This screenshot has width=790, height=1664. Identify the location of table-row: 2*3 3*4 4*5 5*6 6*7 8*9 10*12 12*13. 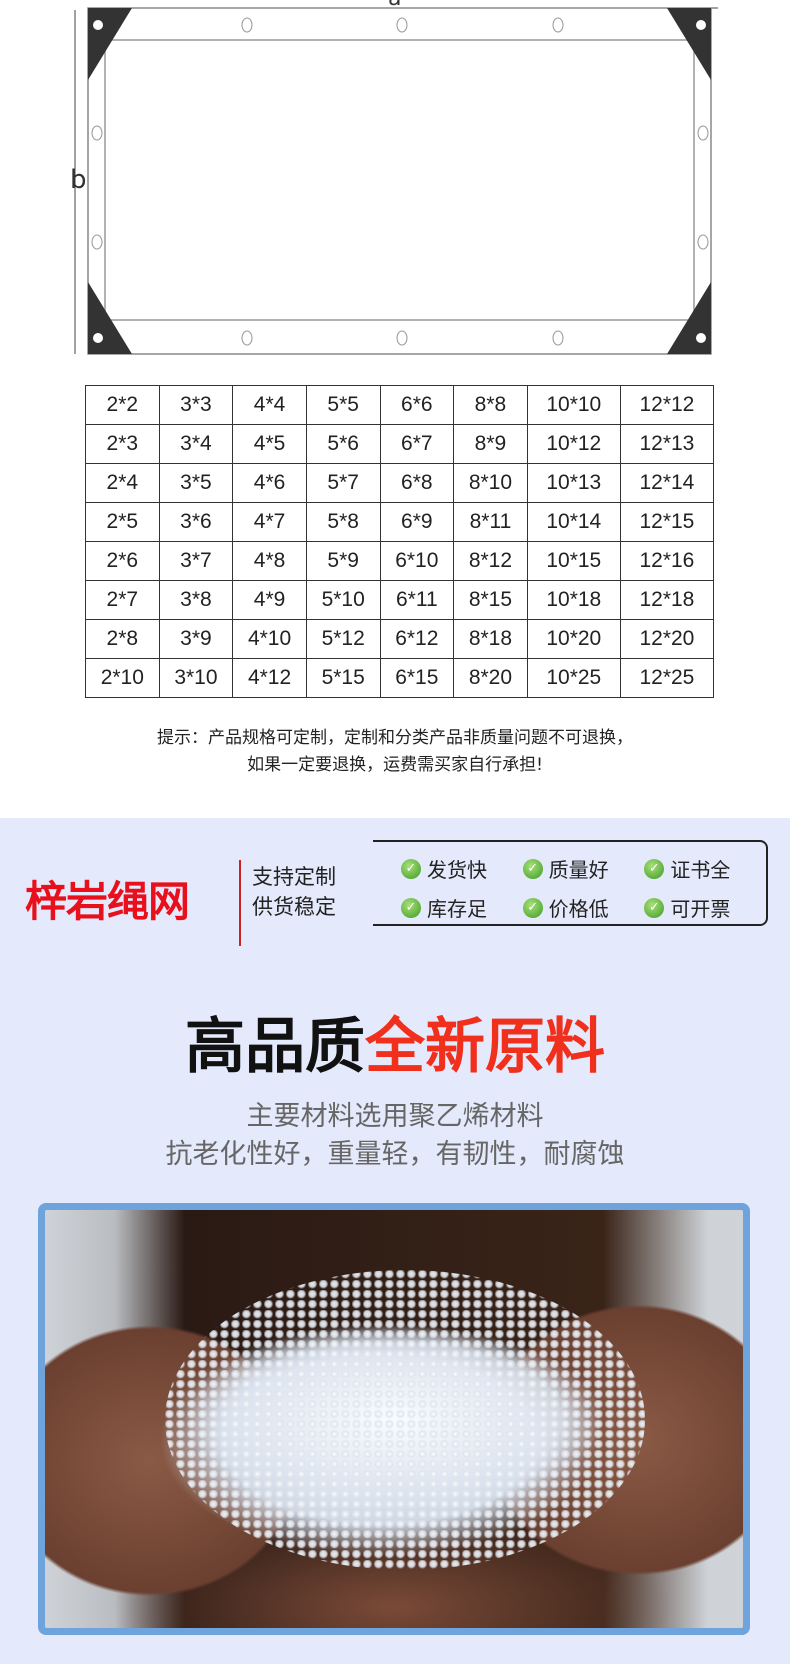
(400, 444).